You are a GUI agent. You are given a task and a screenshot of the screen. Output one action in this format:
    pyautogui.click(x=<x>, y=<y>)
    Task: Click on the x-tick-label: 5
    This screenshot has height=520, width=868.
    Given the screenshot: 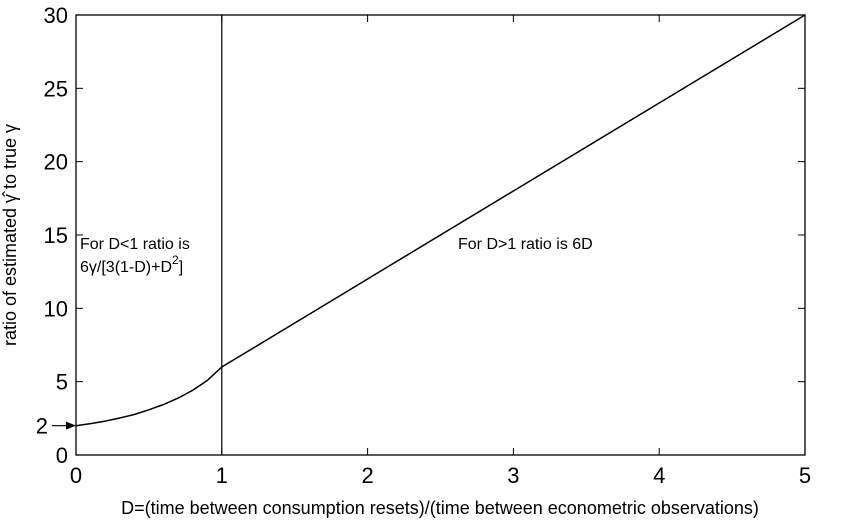 What is the action you would take?
    pyautogui.click(x=805, y=475)
    